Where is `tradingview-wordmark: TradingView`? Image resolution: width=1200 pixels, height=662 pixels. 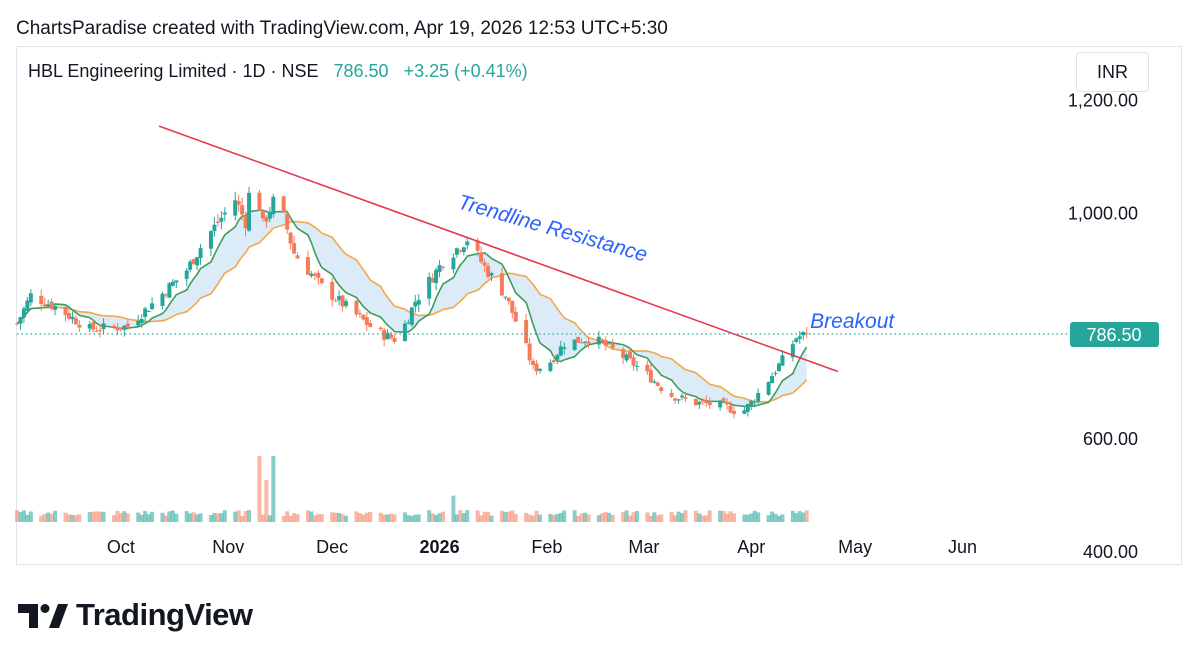 tradingview-wordmark: TradingView is located at coordinates (164, 614).